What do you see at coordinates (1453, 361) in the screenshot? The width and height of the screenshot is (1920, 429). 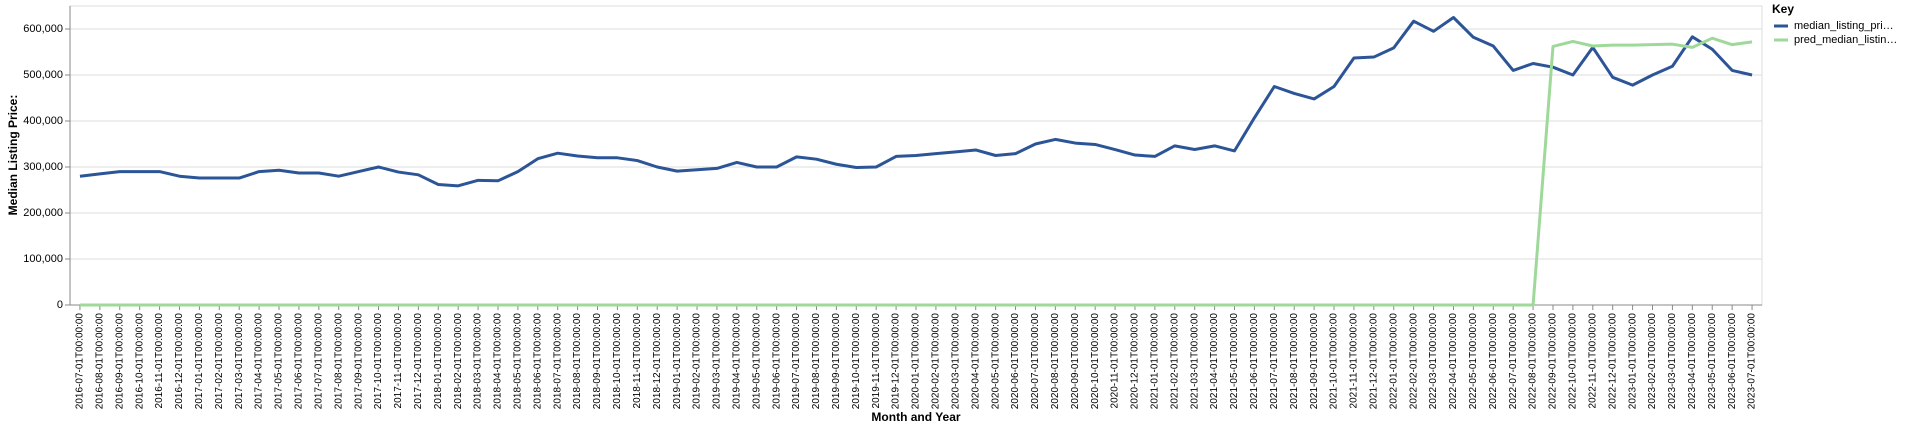 I see `x-tick-label: 2022-04-01T00:00:00` at bounding box center [1453, 361].